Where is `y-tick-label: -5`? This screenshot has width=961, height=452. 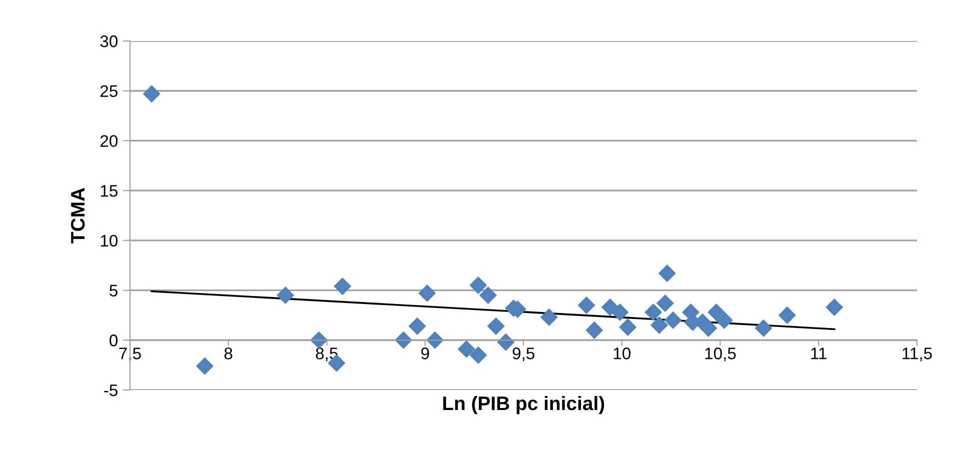 y-tick-label: -5 is located at coordinates (111, 390).